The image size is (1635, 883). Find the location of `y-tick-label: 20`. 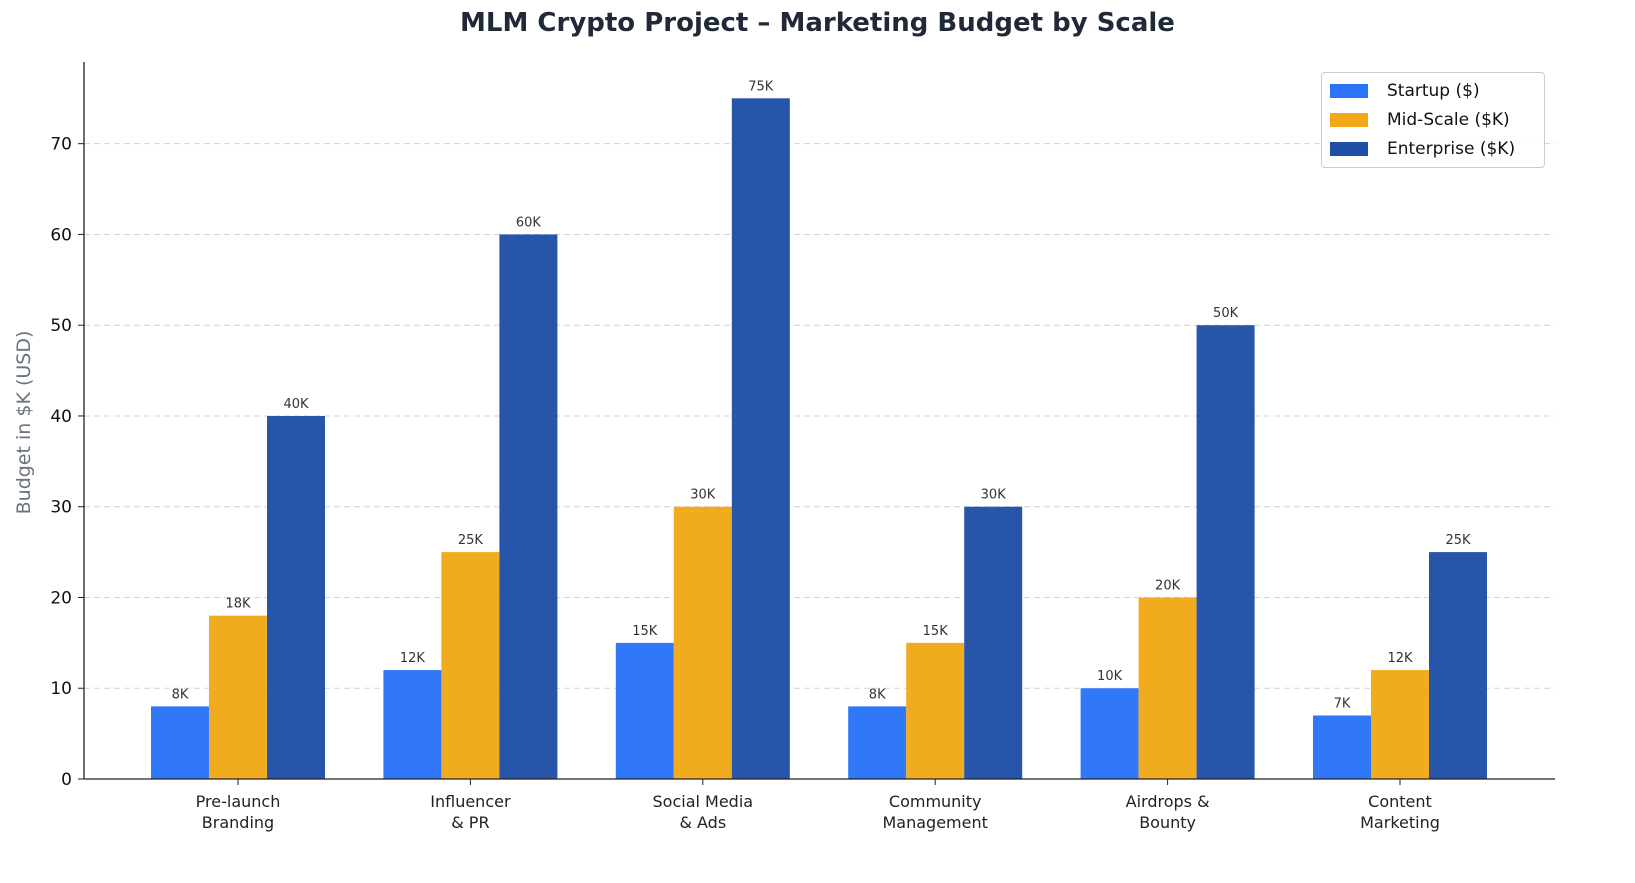

y-tick-label: 20 is located at coordinates (61, 598).